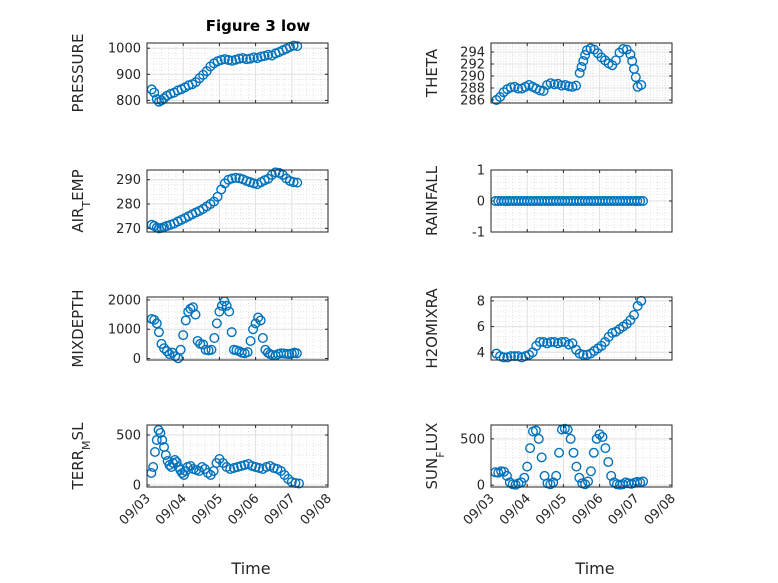  I want to click on y-axis-label-subscript: M, so click(86, 445).